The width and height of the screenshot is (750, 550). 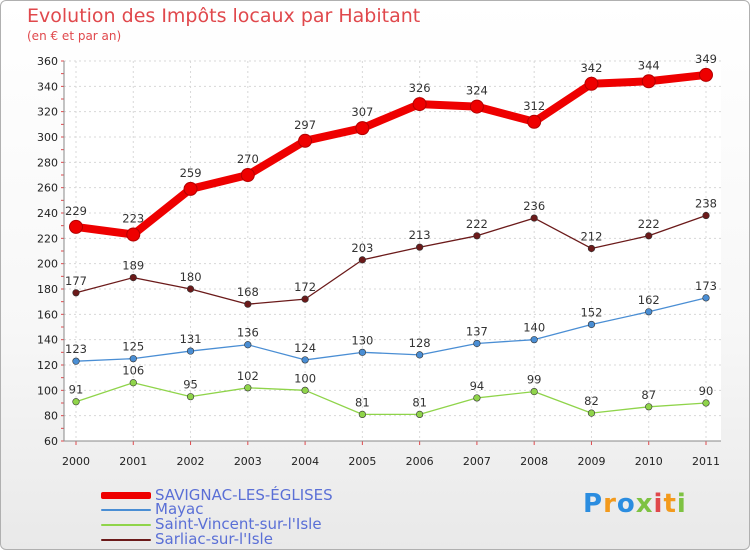 What do you see at coordinates (649, 461) in the screenshot?
I see `x-tick-label: 2010` at bounding box center [649, 461].